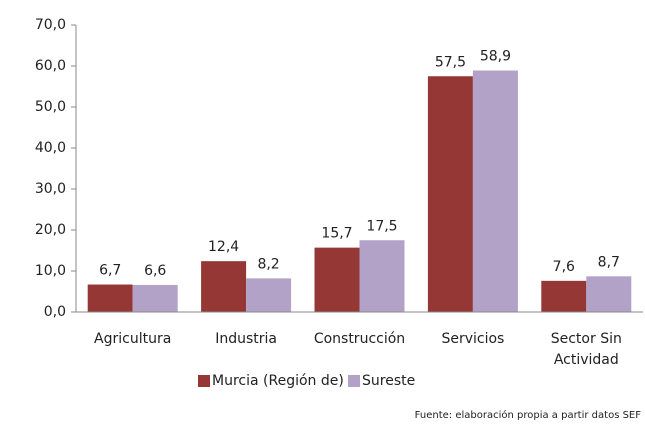  What do you see at coordinates (223, 247) in the screenshot?
I see `data-label: 12,4` at bounding box center [223, 247].